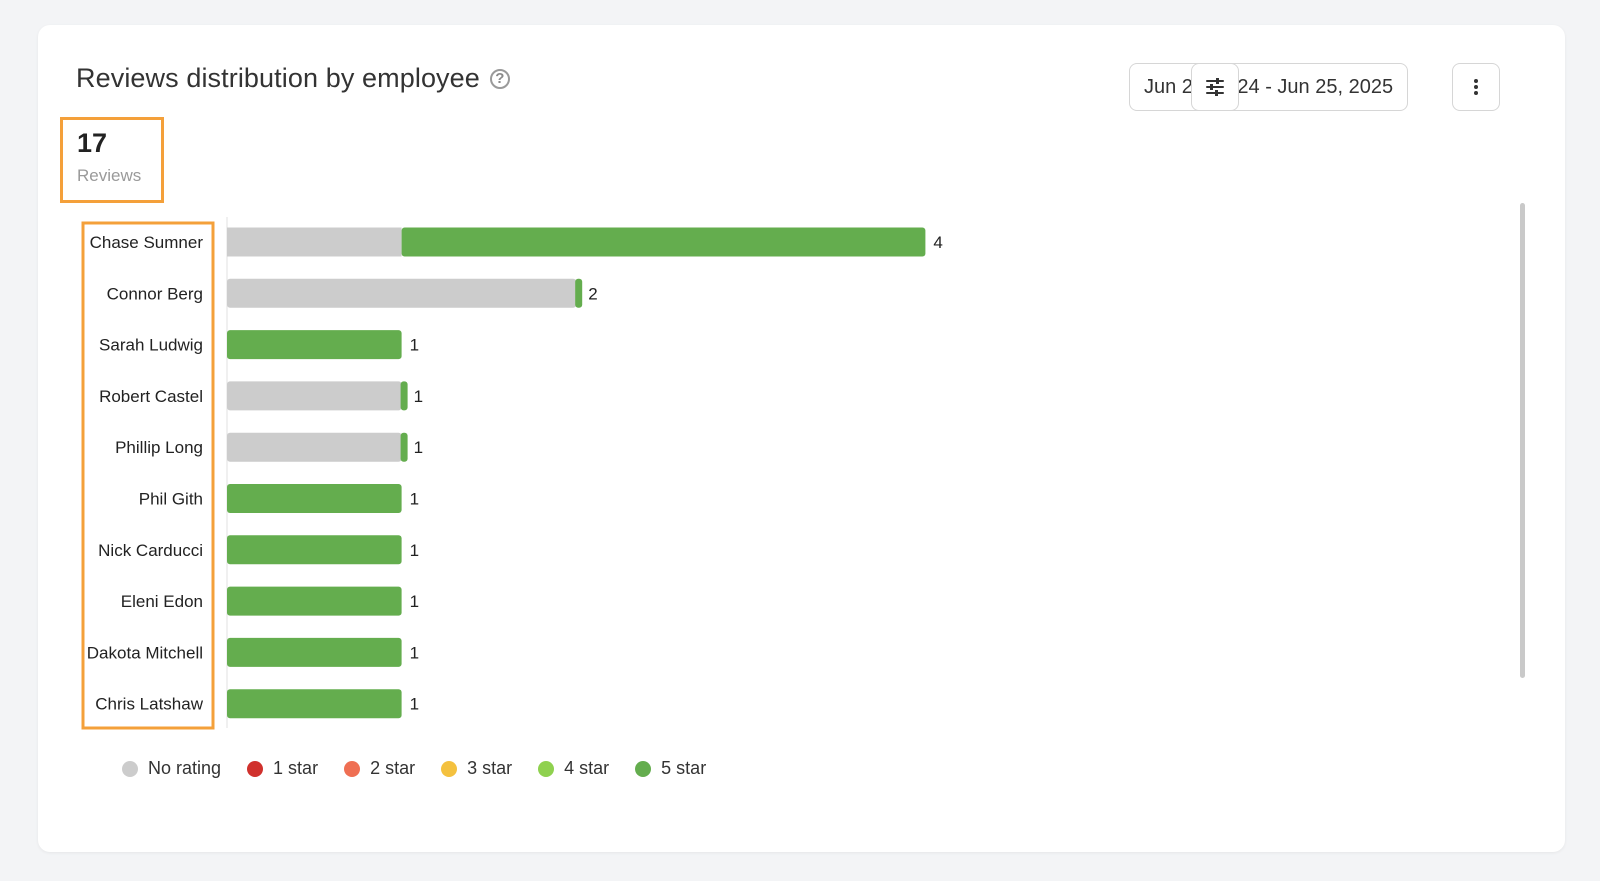 Image resolution: width=1600 pixels, height=881 pixels. What do you see at coordinates (587, 768) in the screenshot?
I see `legend-label: 4 star` at bounding box center [587, 768].